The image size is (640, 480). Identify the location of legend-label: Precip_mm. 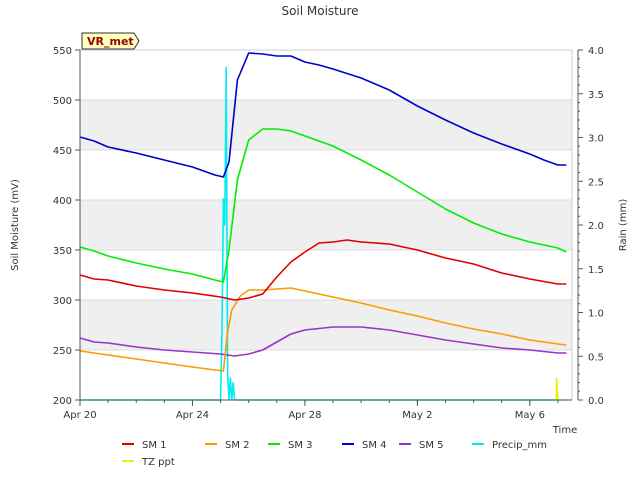
(519, 445).